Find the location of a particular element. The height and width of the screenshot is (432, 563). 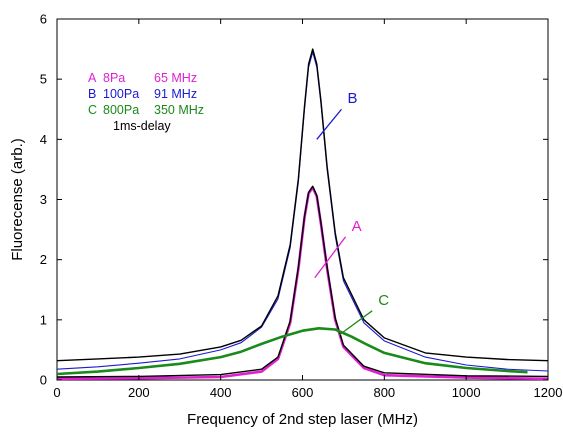

x-tick-label: 600 is located at coordinates (303, 392).